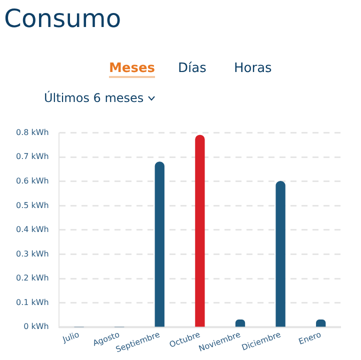 The image size is (361, 360). I want to click on y-tick-label: 0.8 kWh, so click(32, 132).